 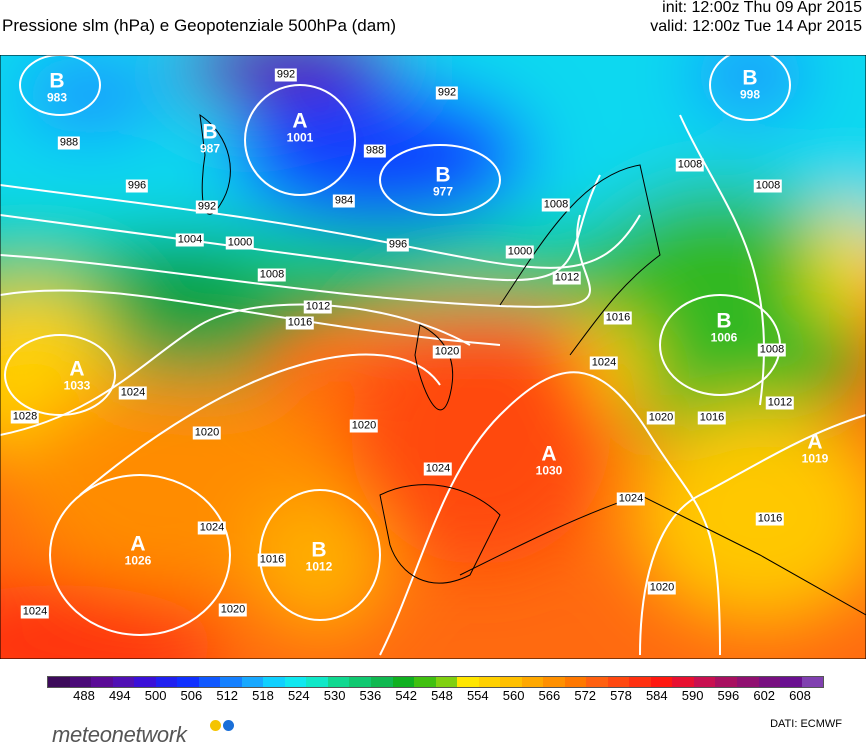 I want to click on isobar-label: 1028, so click(x=25, y=417).